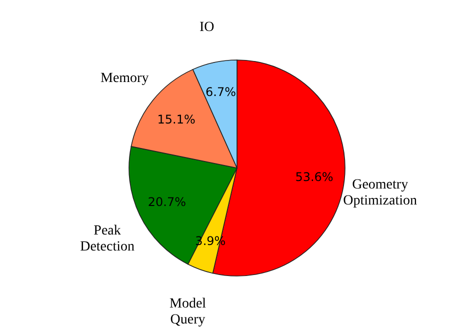 Image resolution: width=474 pixels, height=336 pixels. Describe the element at coordinates (380, 192) in the screenshot. I see `slice-label: Geometry Optimization` at that location.